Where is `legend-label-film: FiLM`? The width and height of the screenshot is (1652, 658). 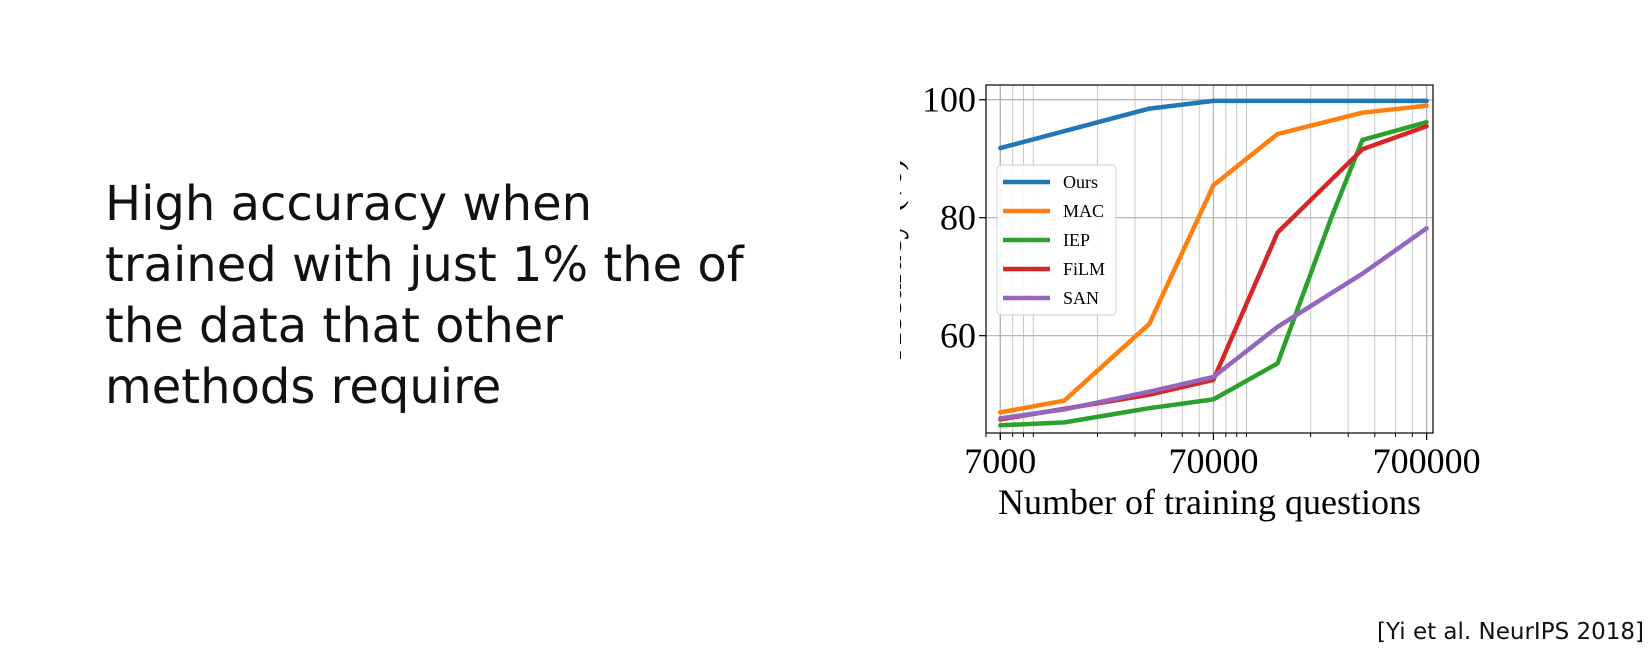 legend-label-film: FiLM is located at coordinates (1084, 269).